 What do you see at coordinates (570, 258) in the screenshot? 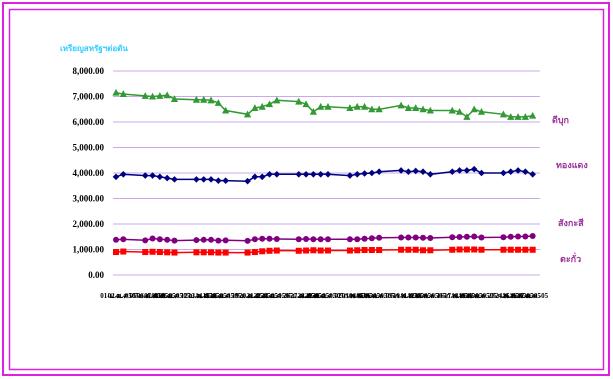
I see `series-label-lead: ตะกั่ว` at bounding box center [570, 258].